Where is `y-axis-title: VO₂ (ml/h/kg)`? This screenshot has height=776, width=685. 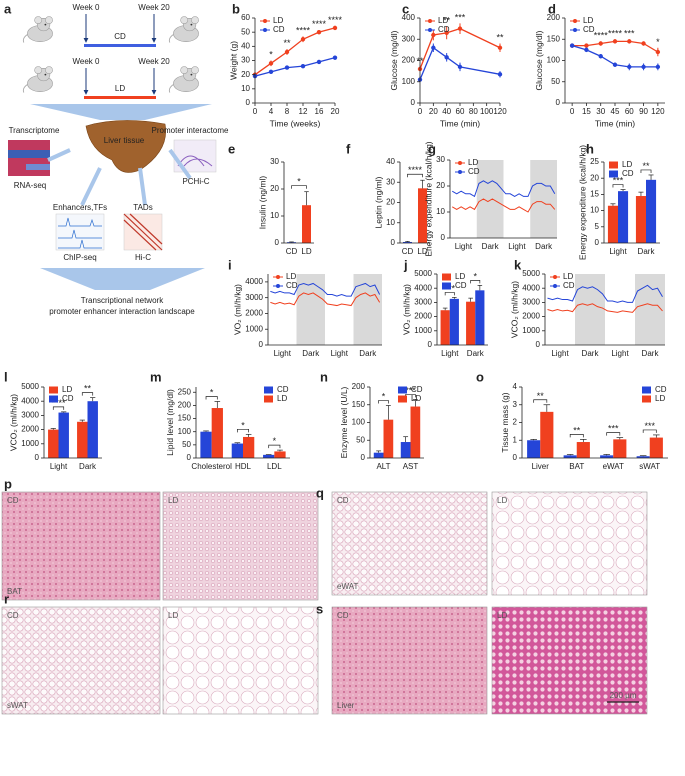
y-axis-title: VO₂ (ml/h/kg) is located at coordinates (237, 309).